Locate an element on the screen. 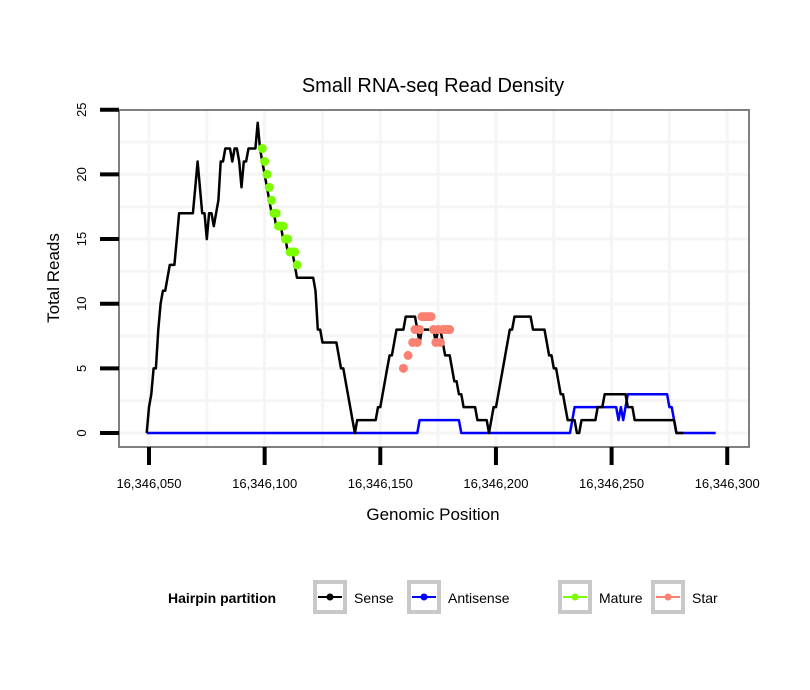 The width and height of the screenshot is (810, 690). y-axis: 0 5 10 15 20 25 is located at coordinates (96, 270).